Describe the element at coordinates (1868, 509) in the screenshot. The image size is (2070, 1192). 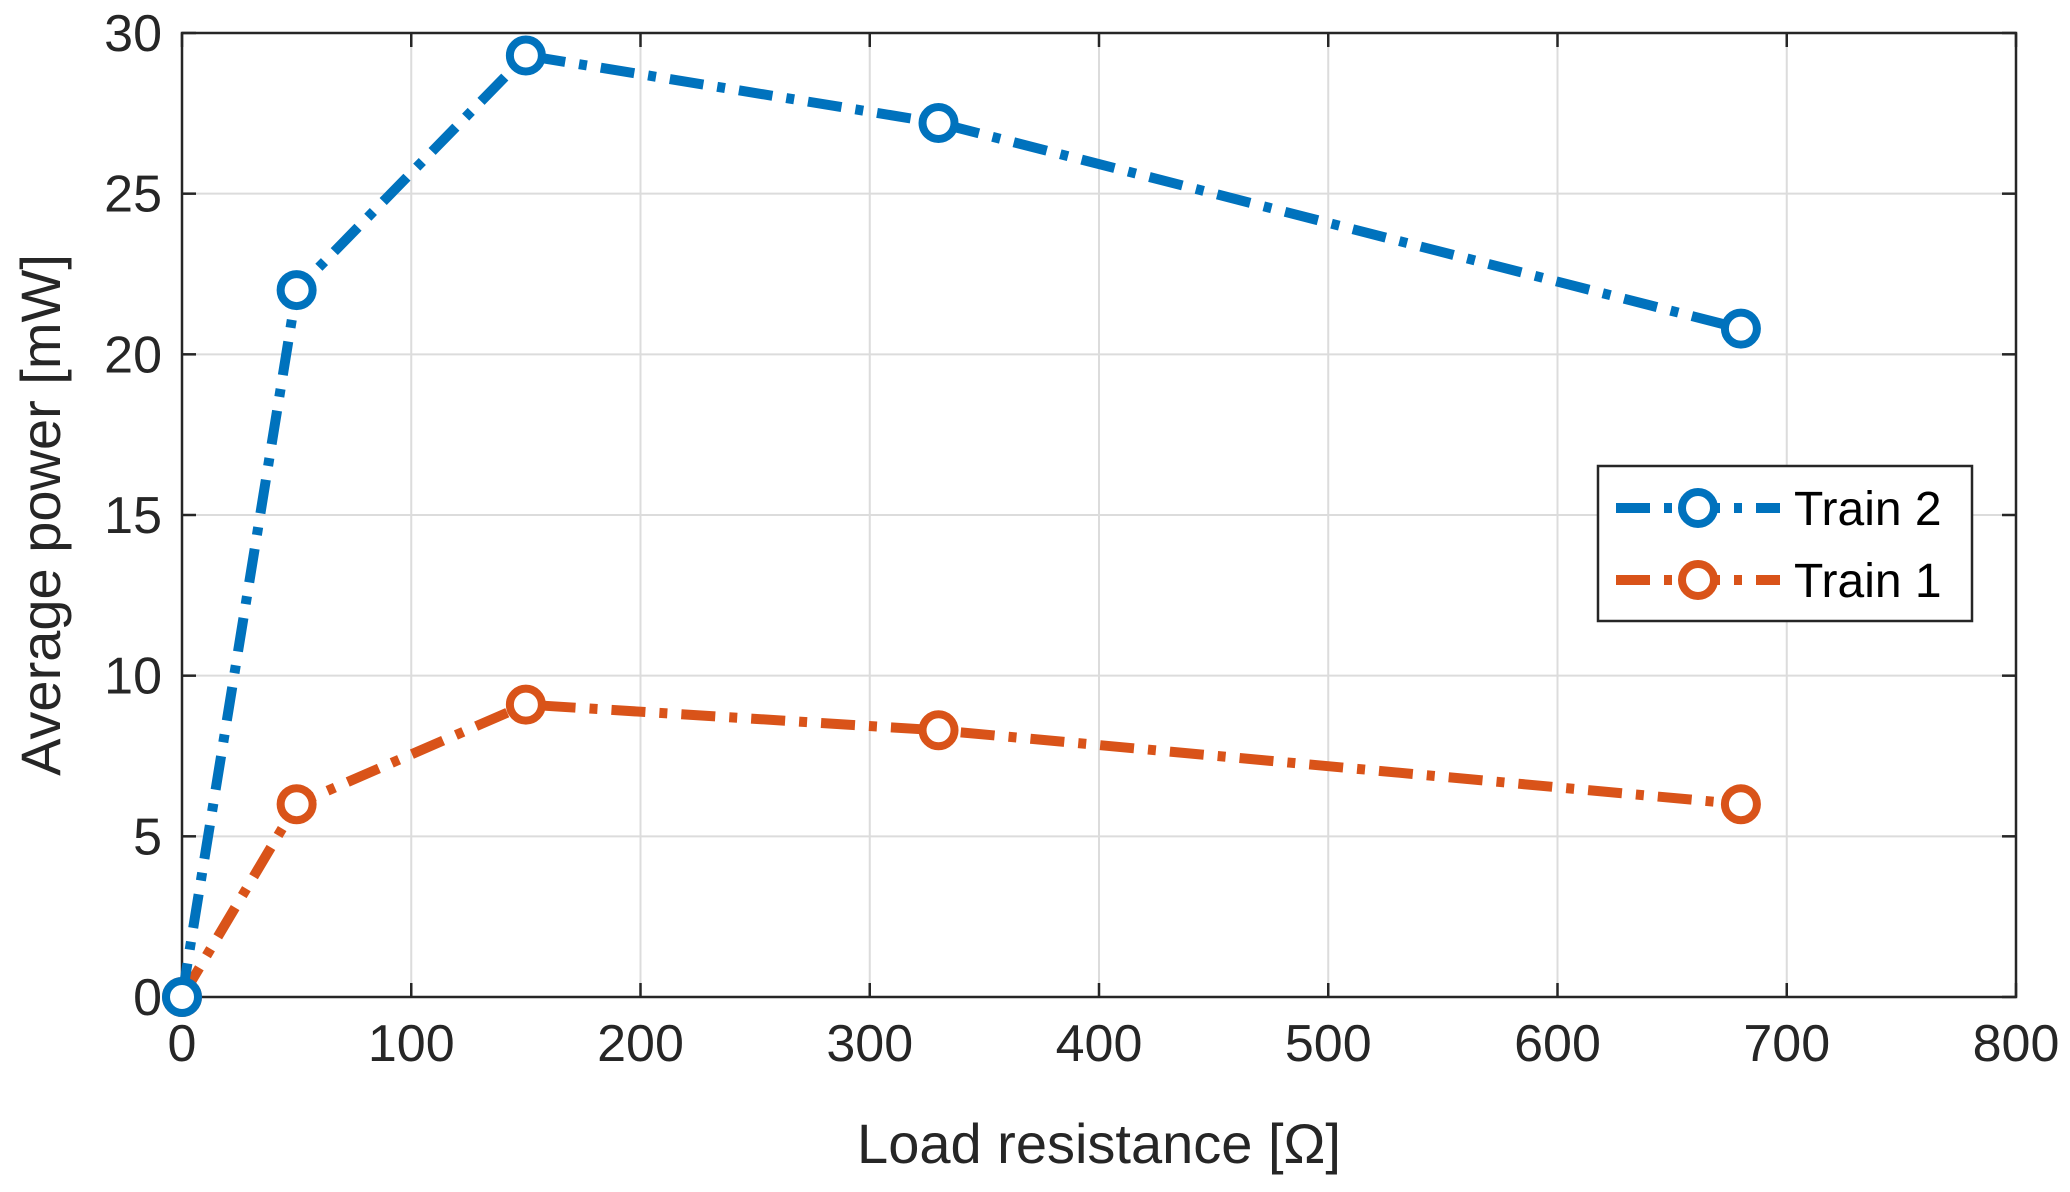
I see `legend-label-train-2: Train 2` at that location.